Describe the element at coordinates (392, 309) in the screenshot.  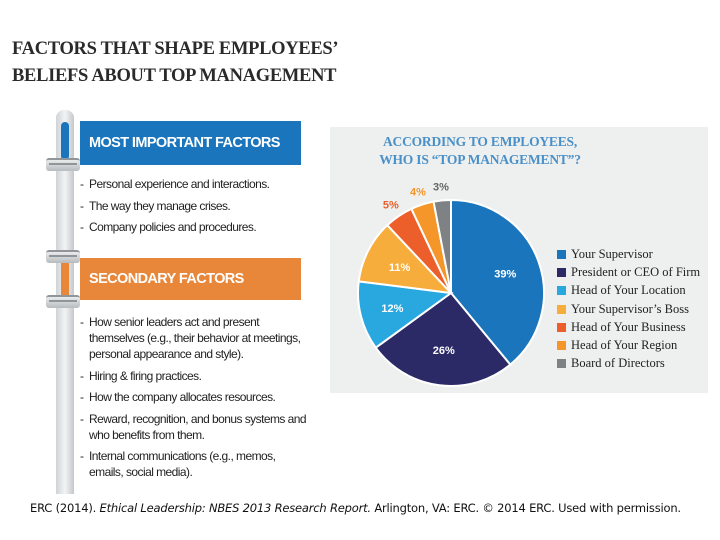
I see `data-label: 12%` at that location.